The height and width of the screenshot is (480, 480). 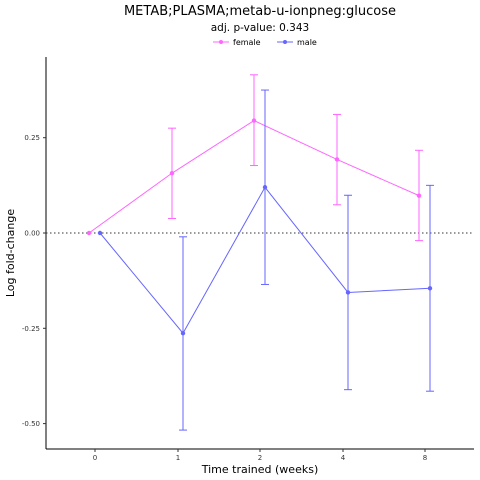 I want to click on x-tick-label: 8, so click(x=425, y=458).